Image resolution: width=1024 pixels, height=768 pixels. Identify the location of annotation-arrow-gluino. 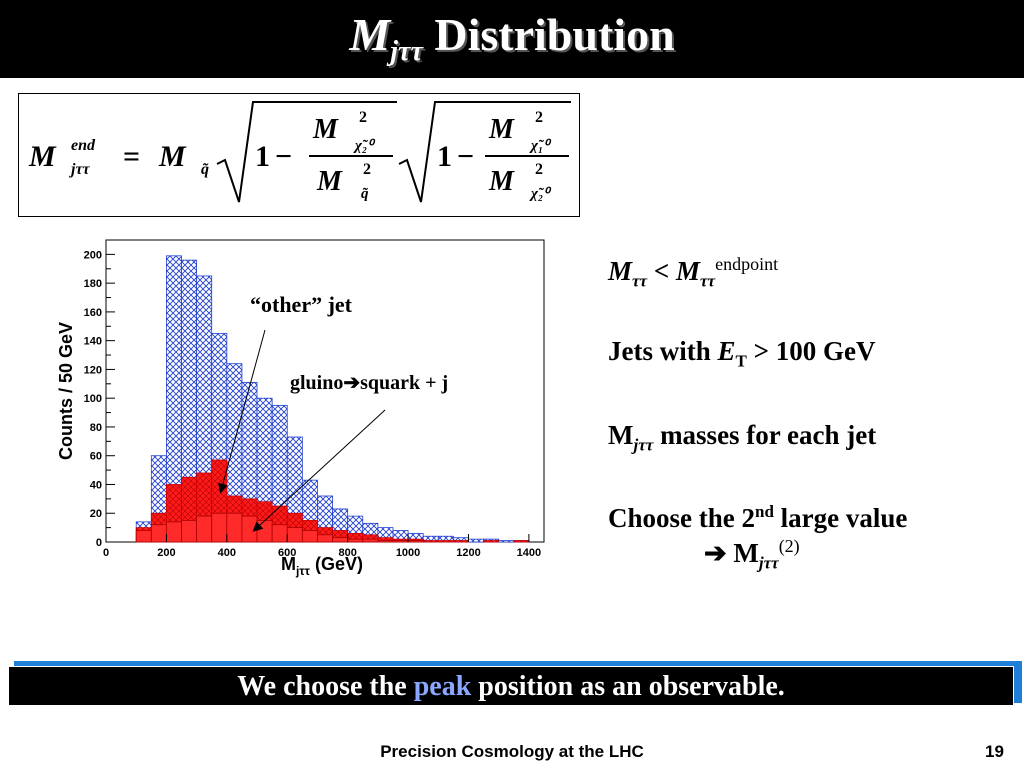
(319, 470).